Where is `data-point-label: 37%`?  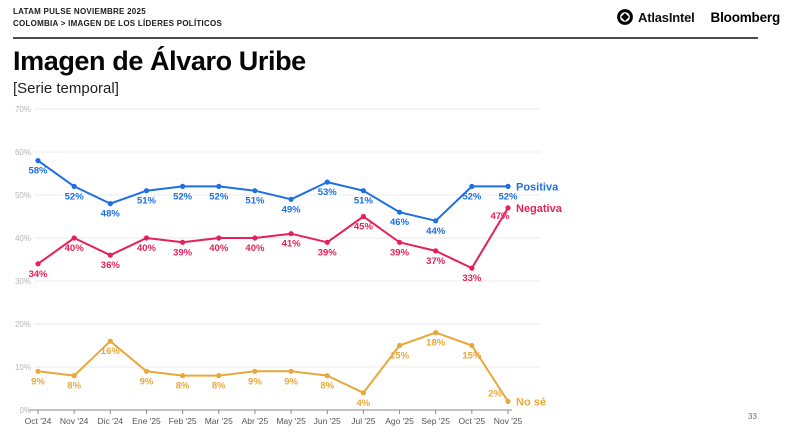
data-point-label: 37% is located at coordinates (436, 261).